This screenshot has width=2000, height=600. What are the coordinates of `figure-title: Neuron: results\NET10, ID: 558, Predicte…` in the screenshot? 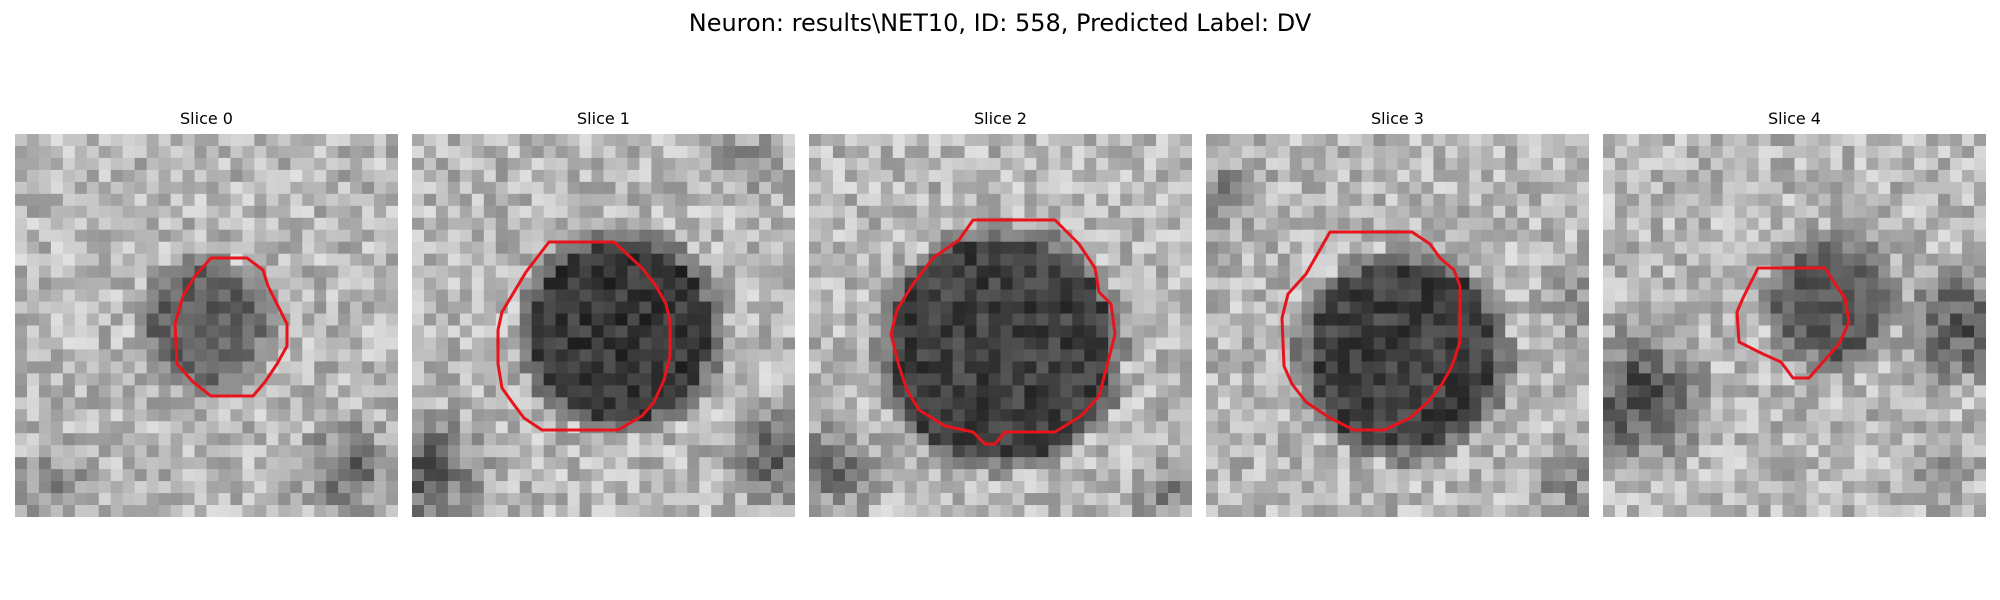 It's located at (1000, 23).